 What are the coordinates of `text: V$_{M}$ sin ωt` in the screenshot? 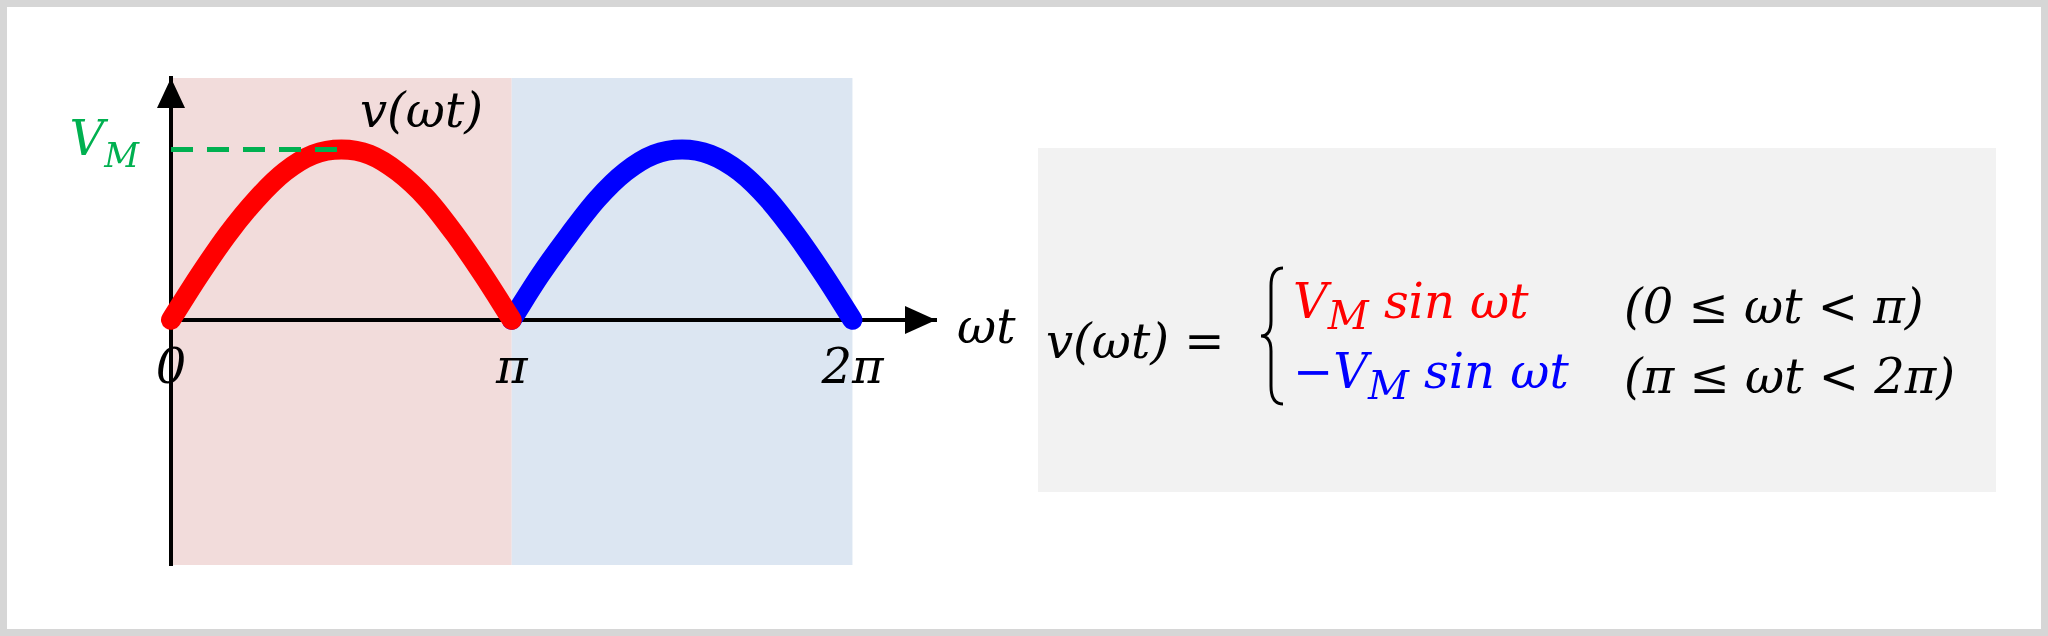 It's located at (1411, 305).